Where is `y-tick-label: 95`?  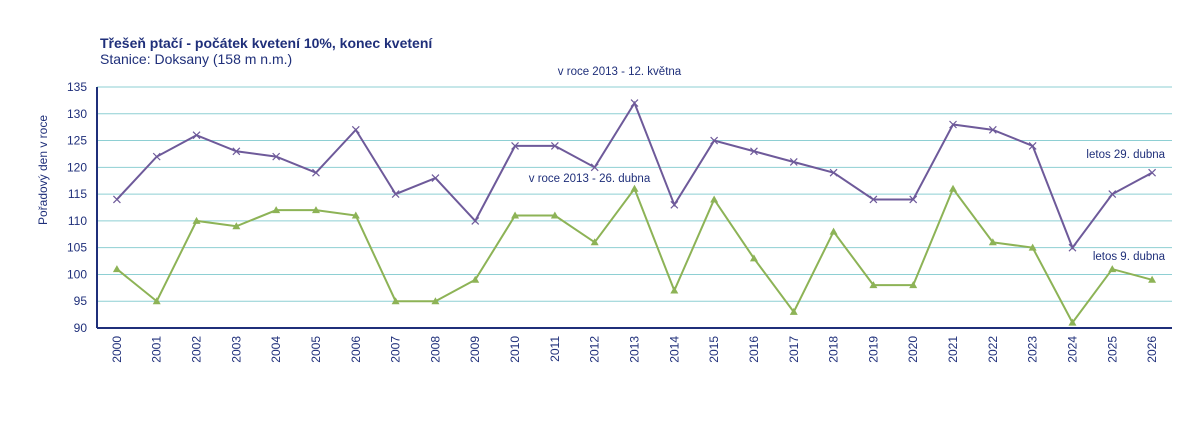
y-tick-label: 95 is located at coordinates (81, 301).